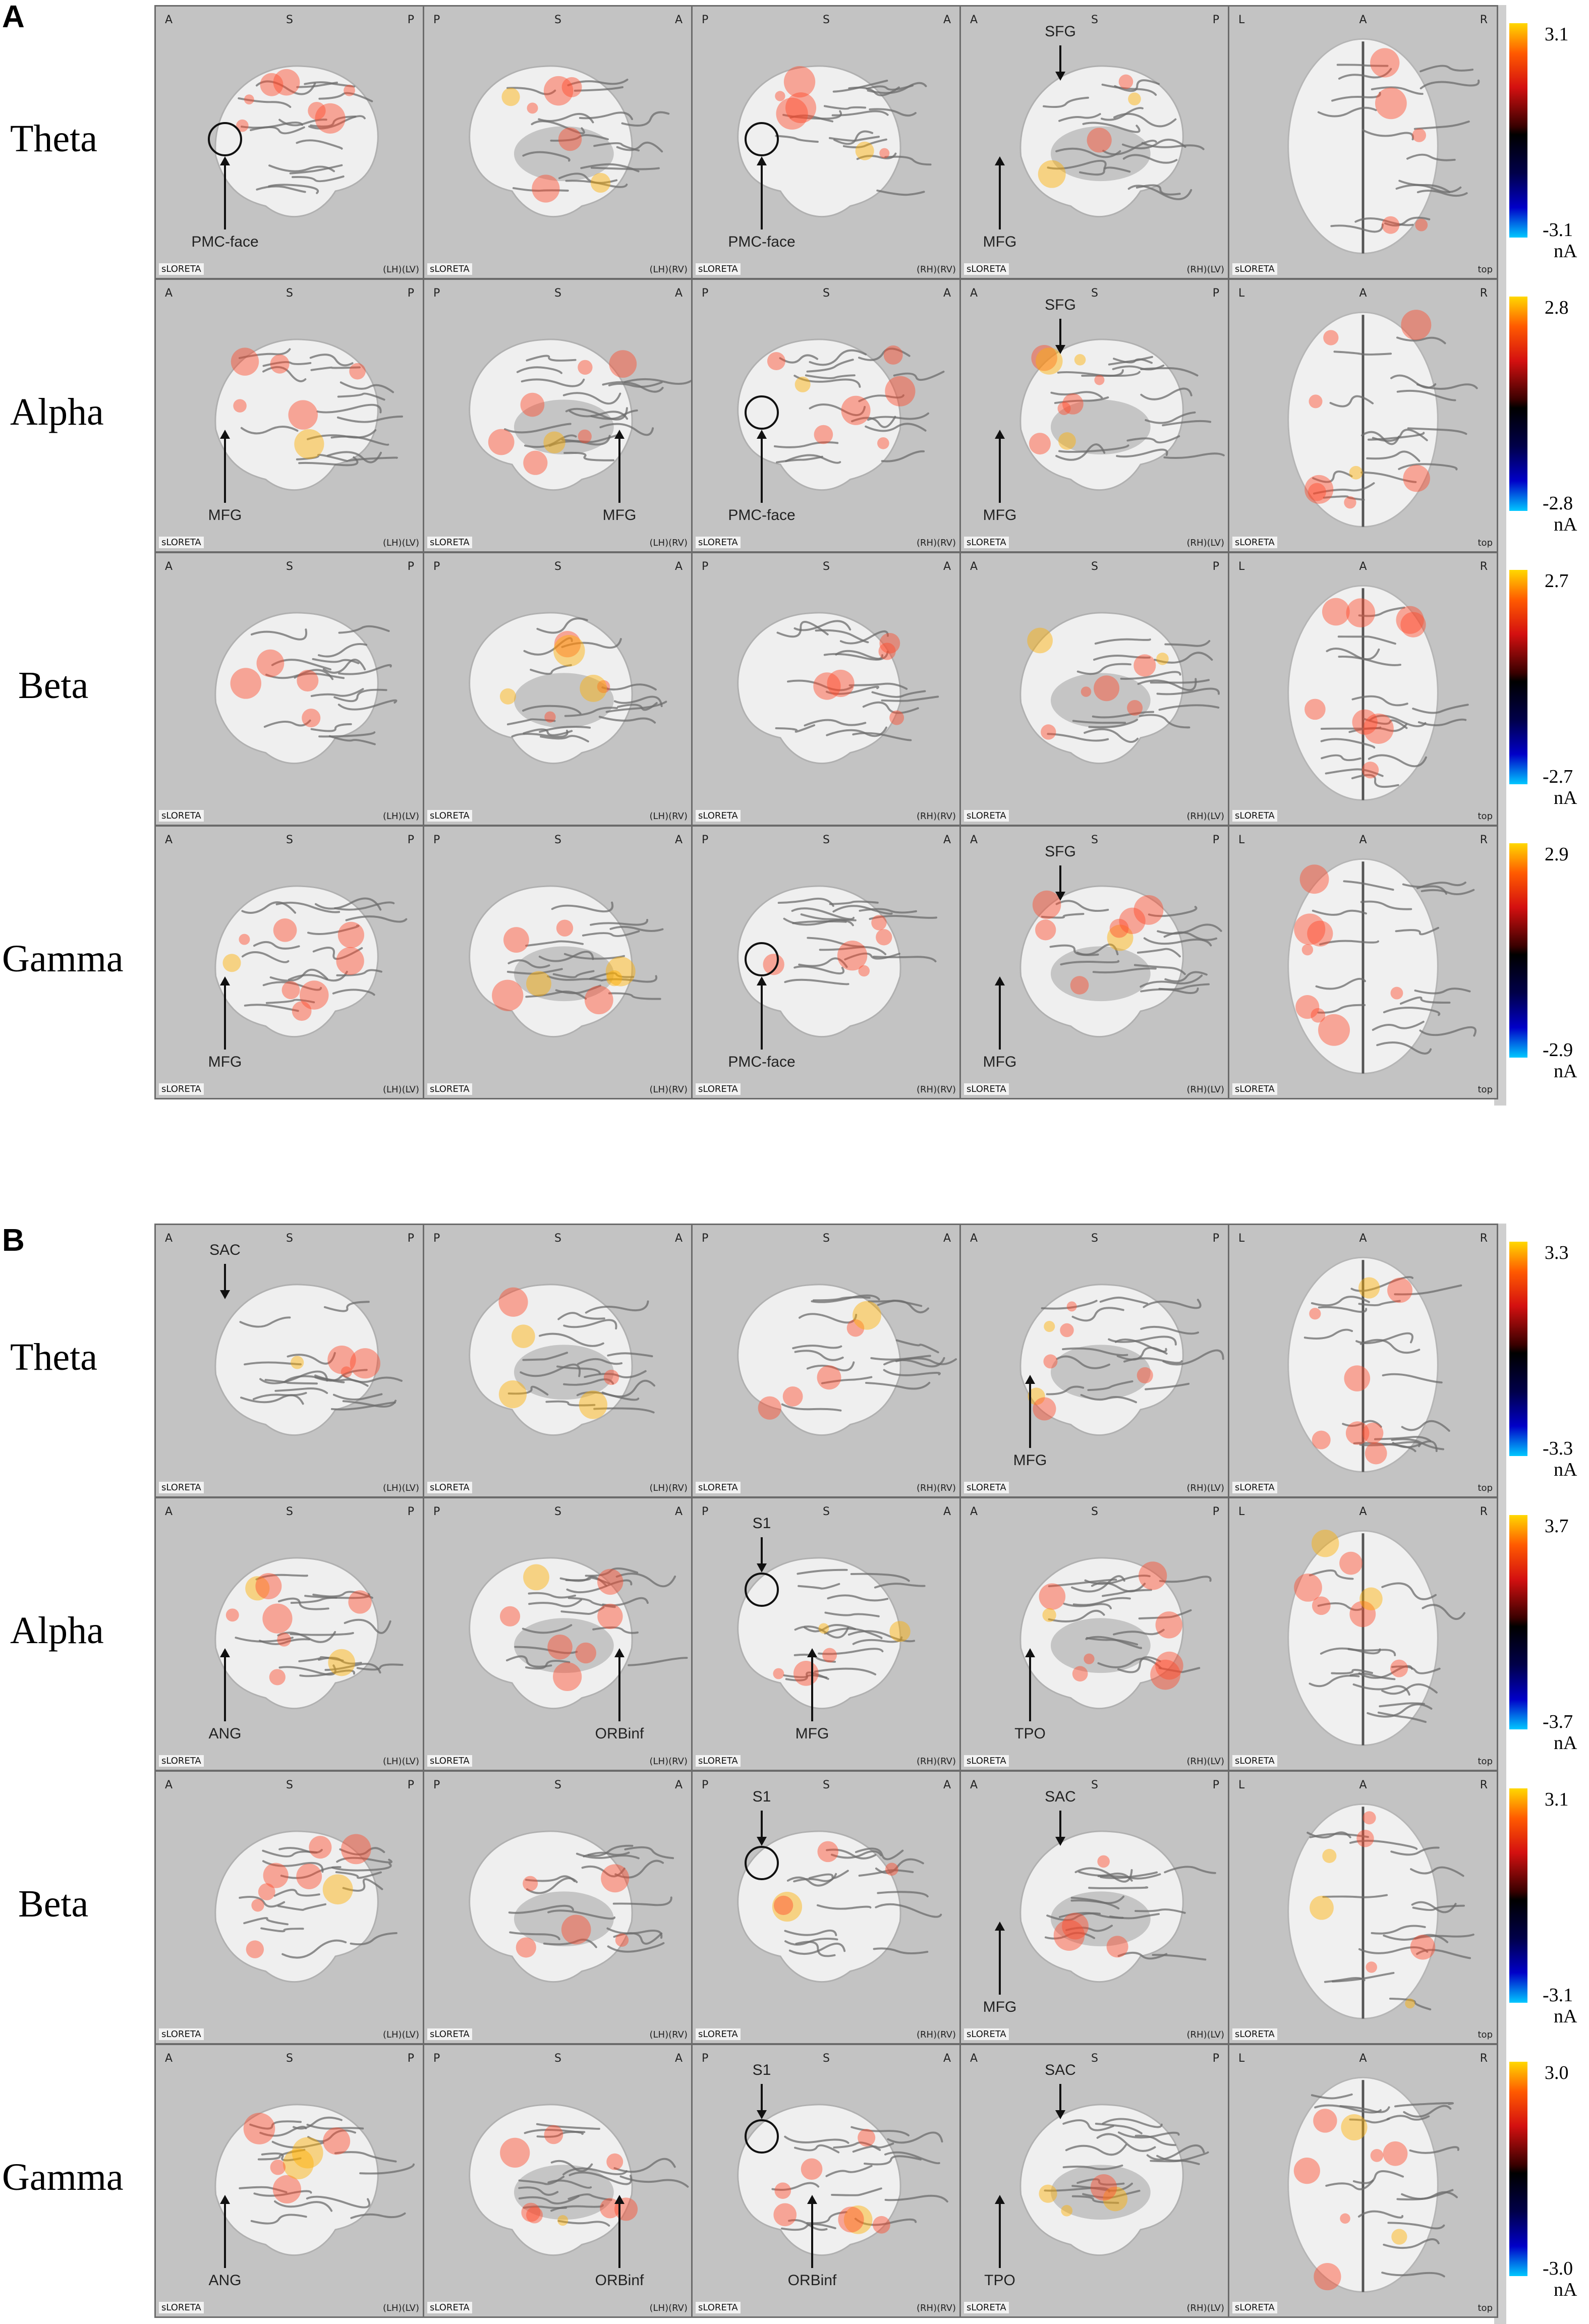 The image size is (1589, 2324). I want to click on band-label: Theta, so click(54, 139).